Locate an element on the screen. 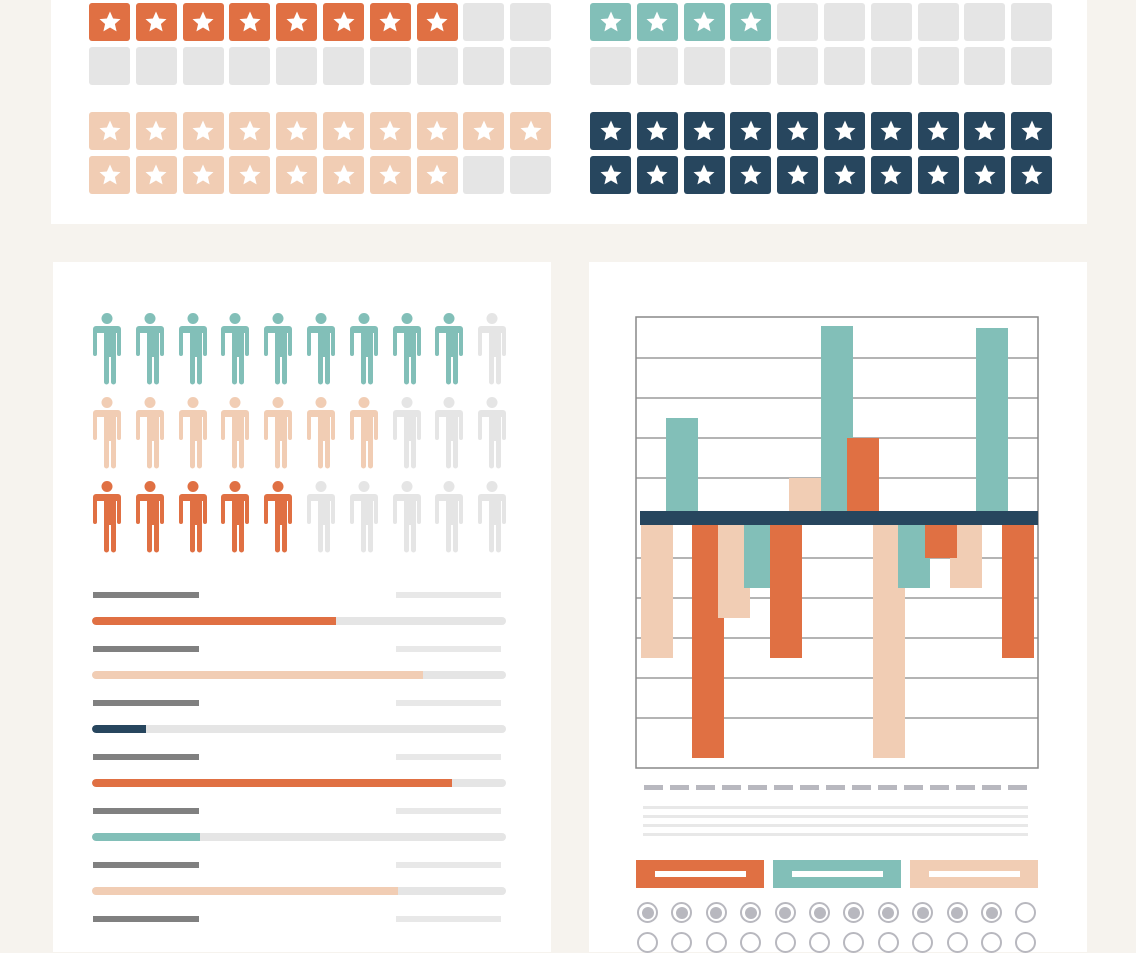  legend-button-teal is located at coordinates (837, 874).